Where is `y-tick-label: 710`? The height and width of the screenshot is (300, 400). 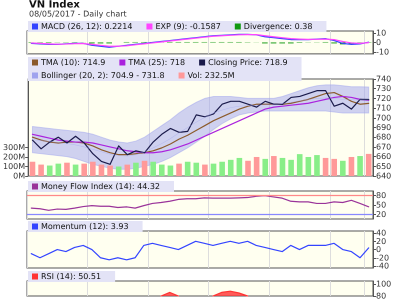
y-tick-label: 710 is located at coordinates (384, 108).